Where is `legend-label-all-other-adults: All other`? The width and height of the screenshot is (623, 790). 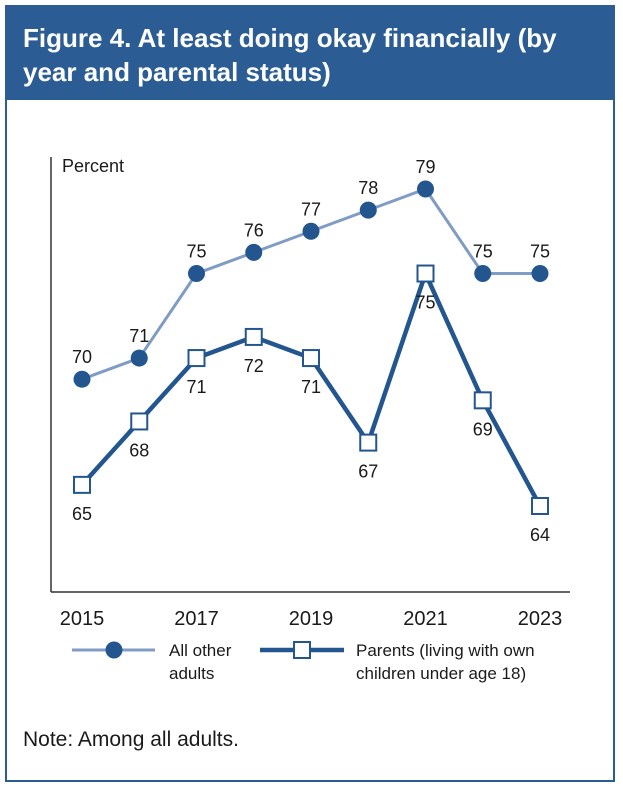
legend-label-all-other-adults: All other is located at coordinates (200, 650).